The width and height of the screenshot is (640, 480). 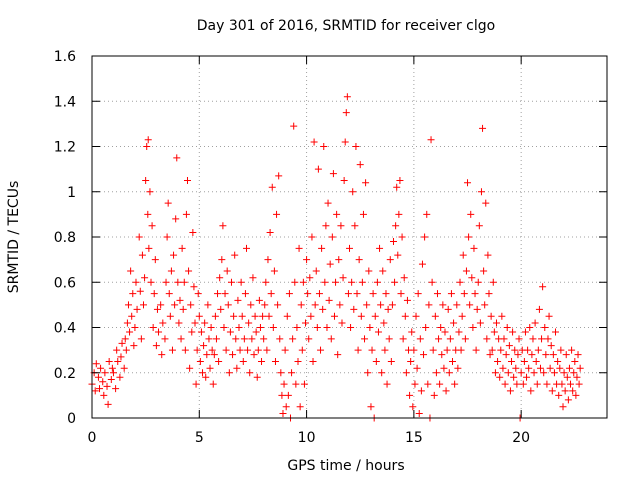 What do you see at coordinates (65, 148) in the screenshot?
I see `y-tick-label: 1.2` at bounding box center [65, 148].